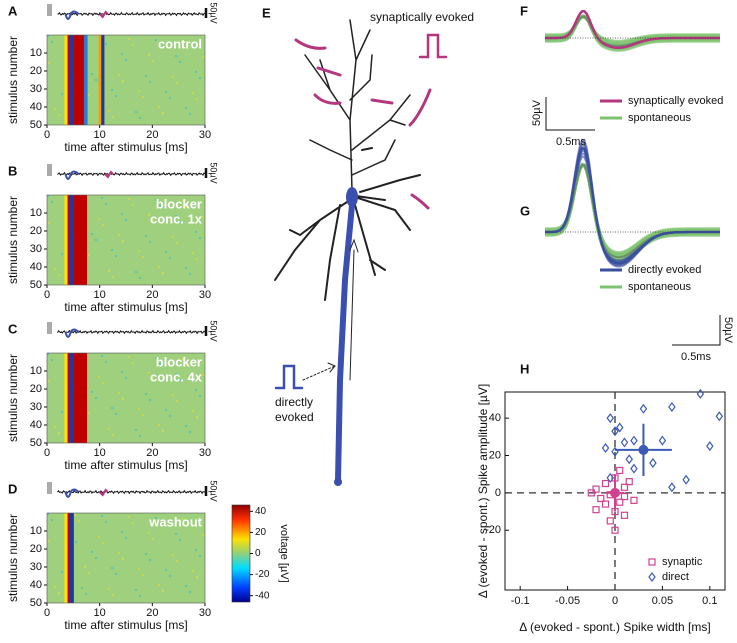 The width and height of the screenshot is (737, 643). I want to click on colorbar-label: voltage [µV], so click(284, 553).